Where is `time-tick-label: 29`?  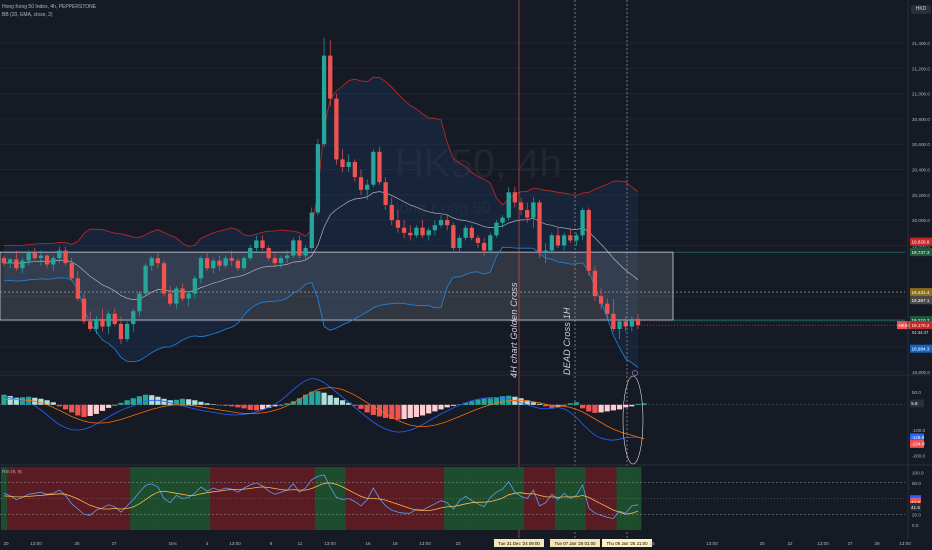
time-tick-label: 29 is located at coordinates (877, 543).